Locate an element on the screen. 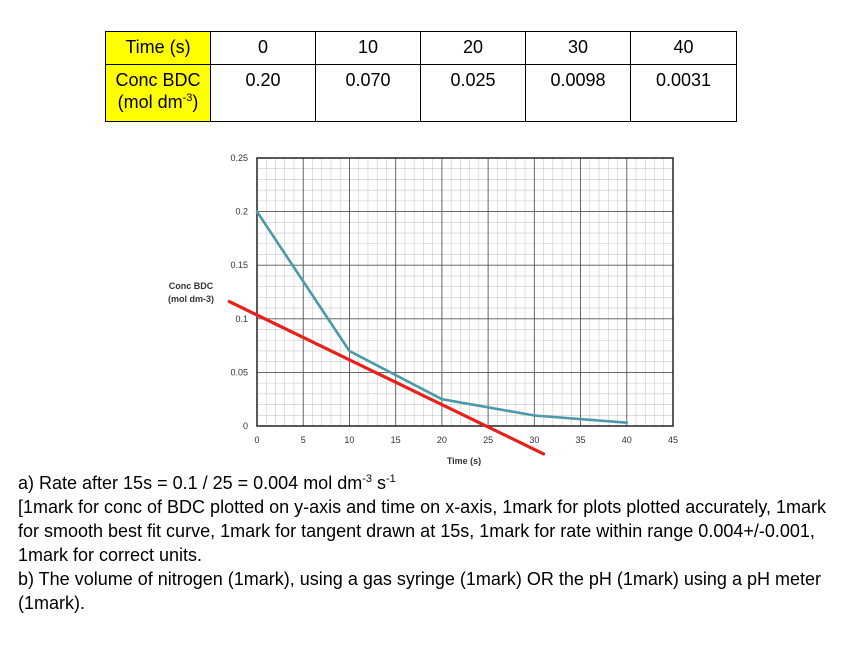 Image resolution: width=864 pixels, height=648 pixels. x-tick-label: 30 is located at coordinates (534, 440).